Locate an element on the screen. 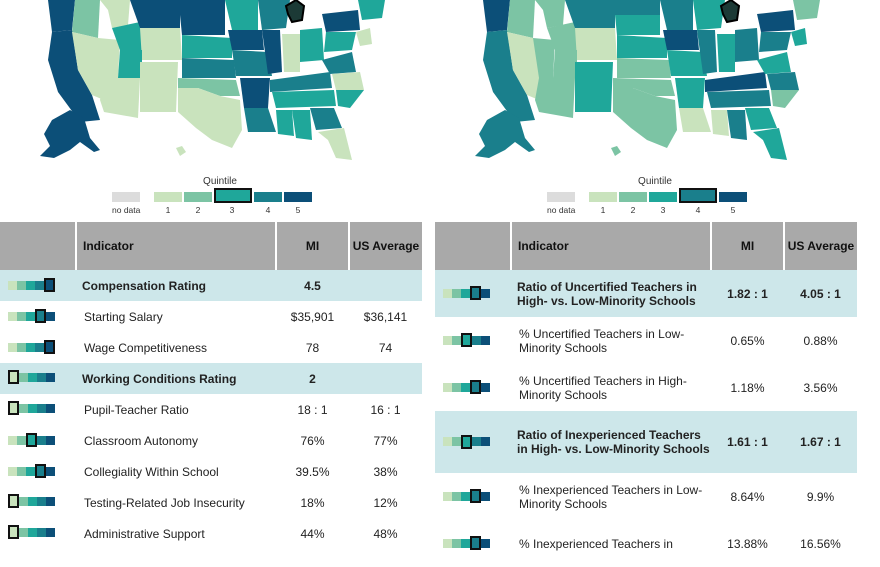 The width and height of the screenshot is (880, 567). legend-nodata-label: no data is located at coordinates (561, 210).